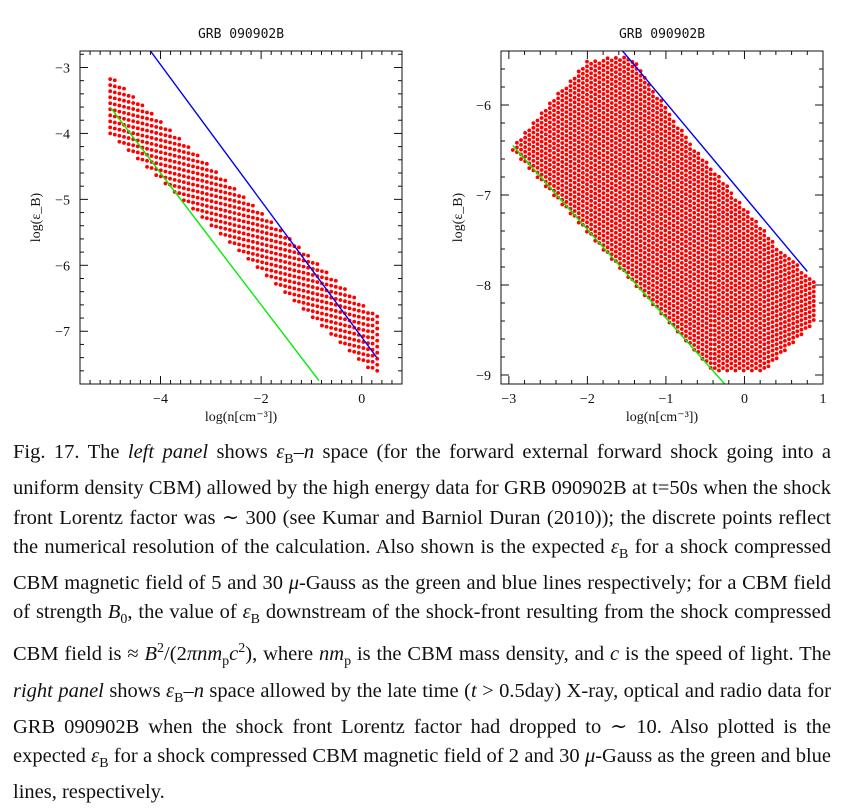 This screenshot has height=808, width=845. Describe the element at coordinates (508, 399) in the screenshot. I see `x-tick-label: −3` at that location.